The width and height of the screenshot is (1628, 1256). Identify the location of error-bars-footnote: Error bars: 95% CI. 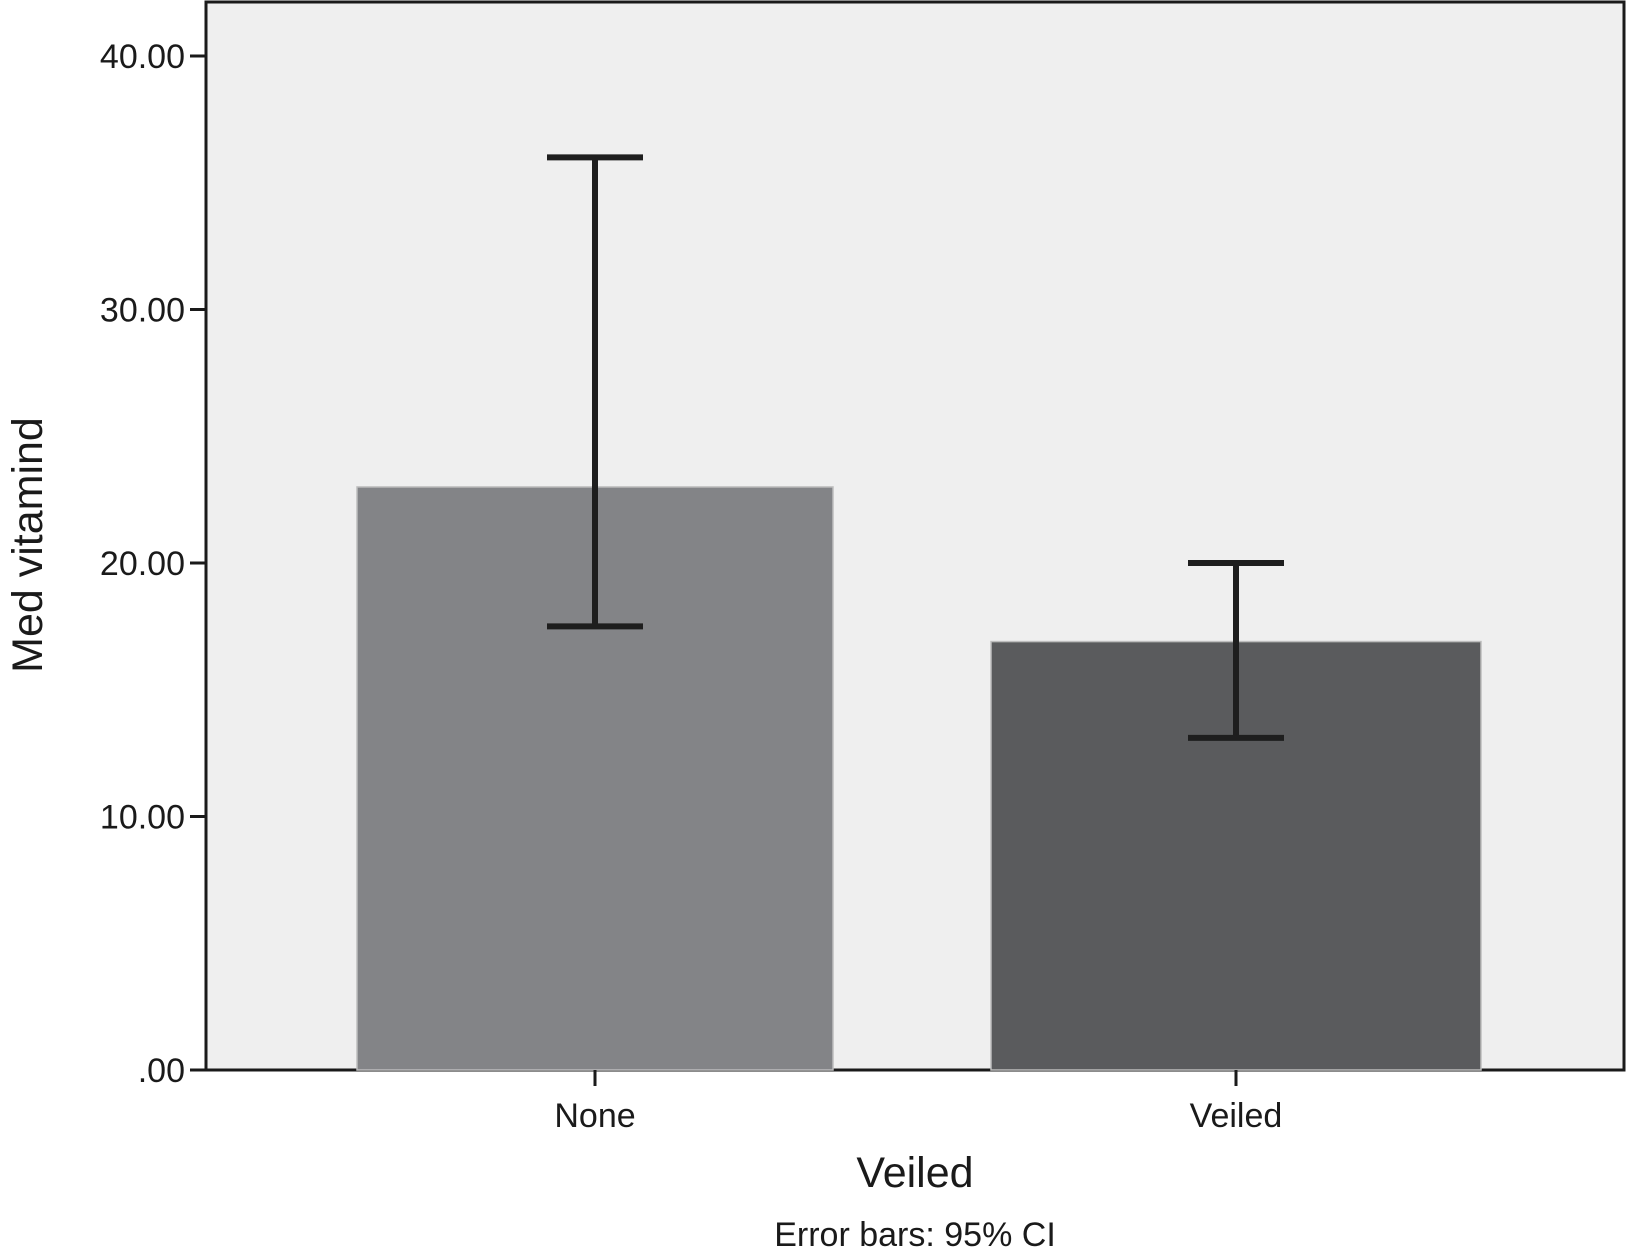
(915, 1235).